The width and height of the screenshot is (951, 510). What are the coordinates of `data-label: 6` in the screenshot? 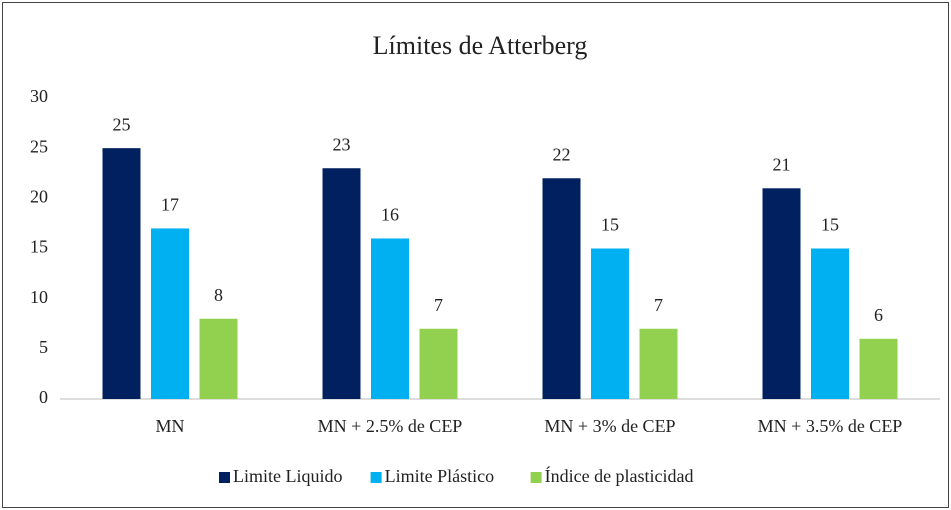 It's located at (878, 315).